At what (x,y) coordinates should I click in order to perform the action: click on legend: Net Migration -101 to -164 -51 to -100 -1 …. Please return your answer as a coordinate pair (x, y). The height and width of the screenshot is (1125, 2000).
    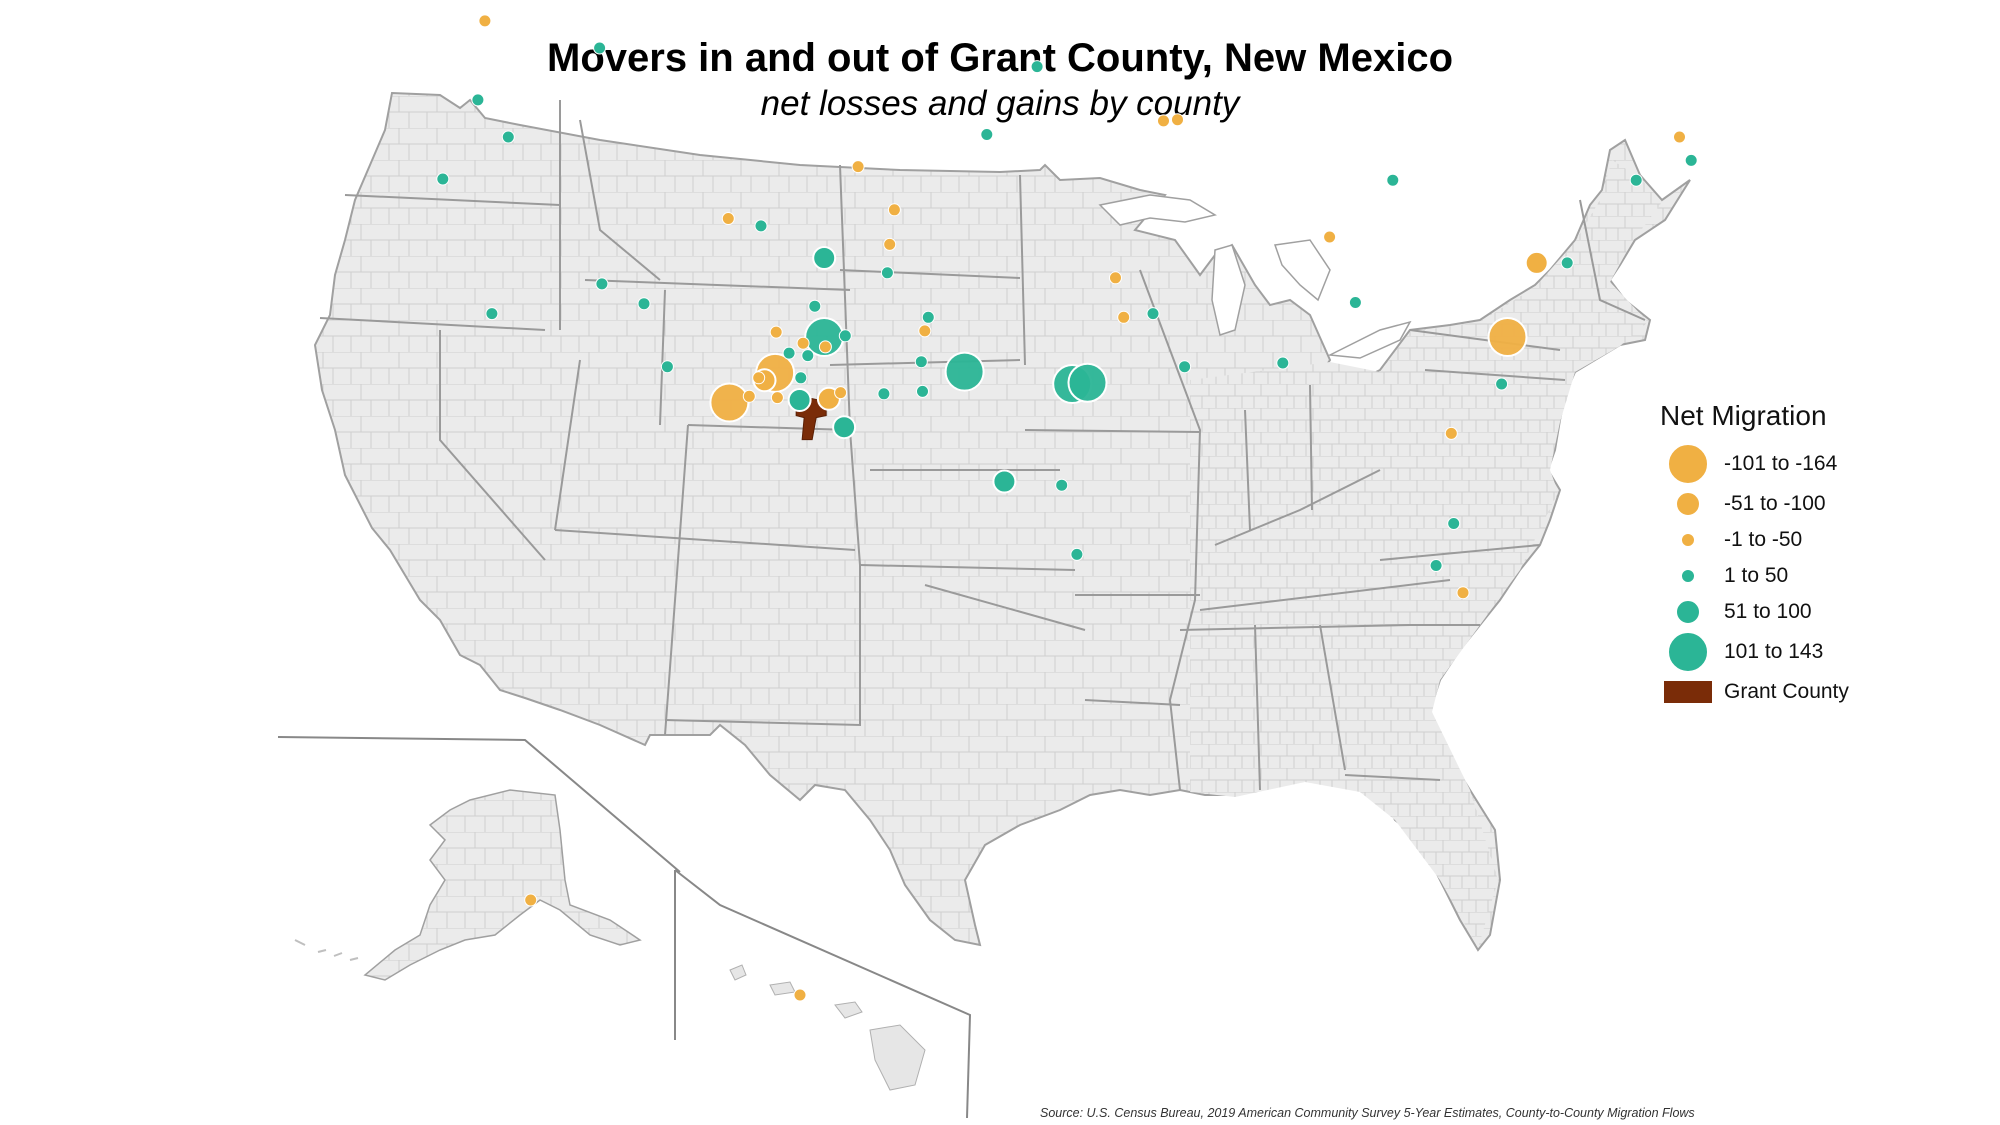
    Looking at the image, I should click on (1820, 555).